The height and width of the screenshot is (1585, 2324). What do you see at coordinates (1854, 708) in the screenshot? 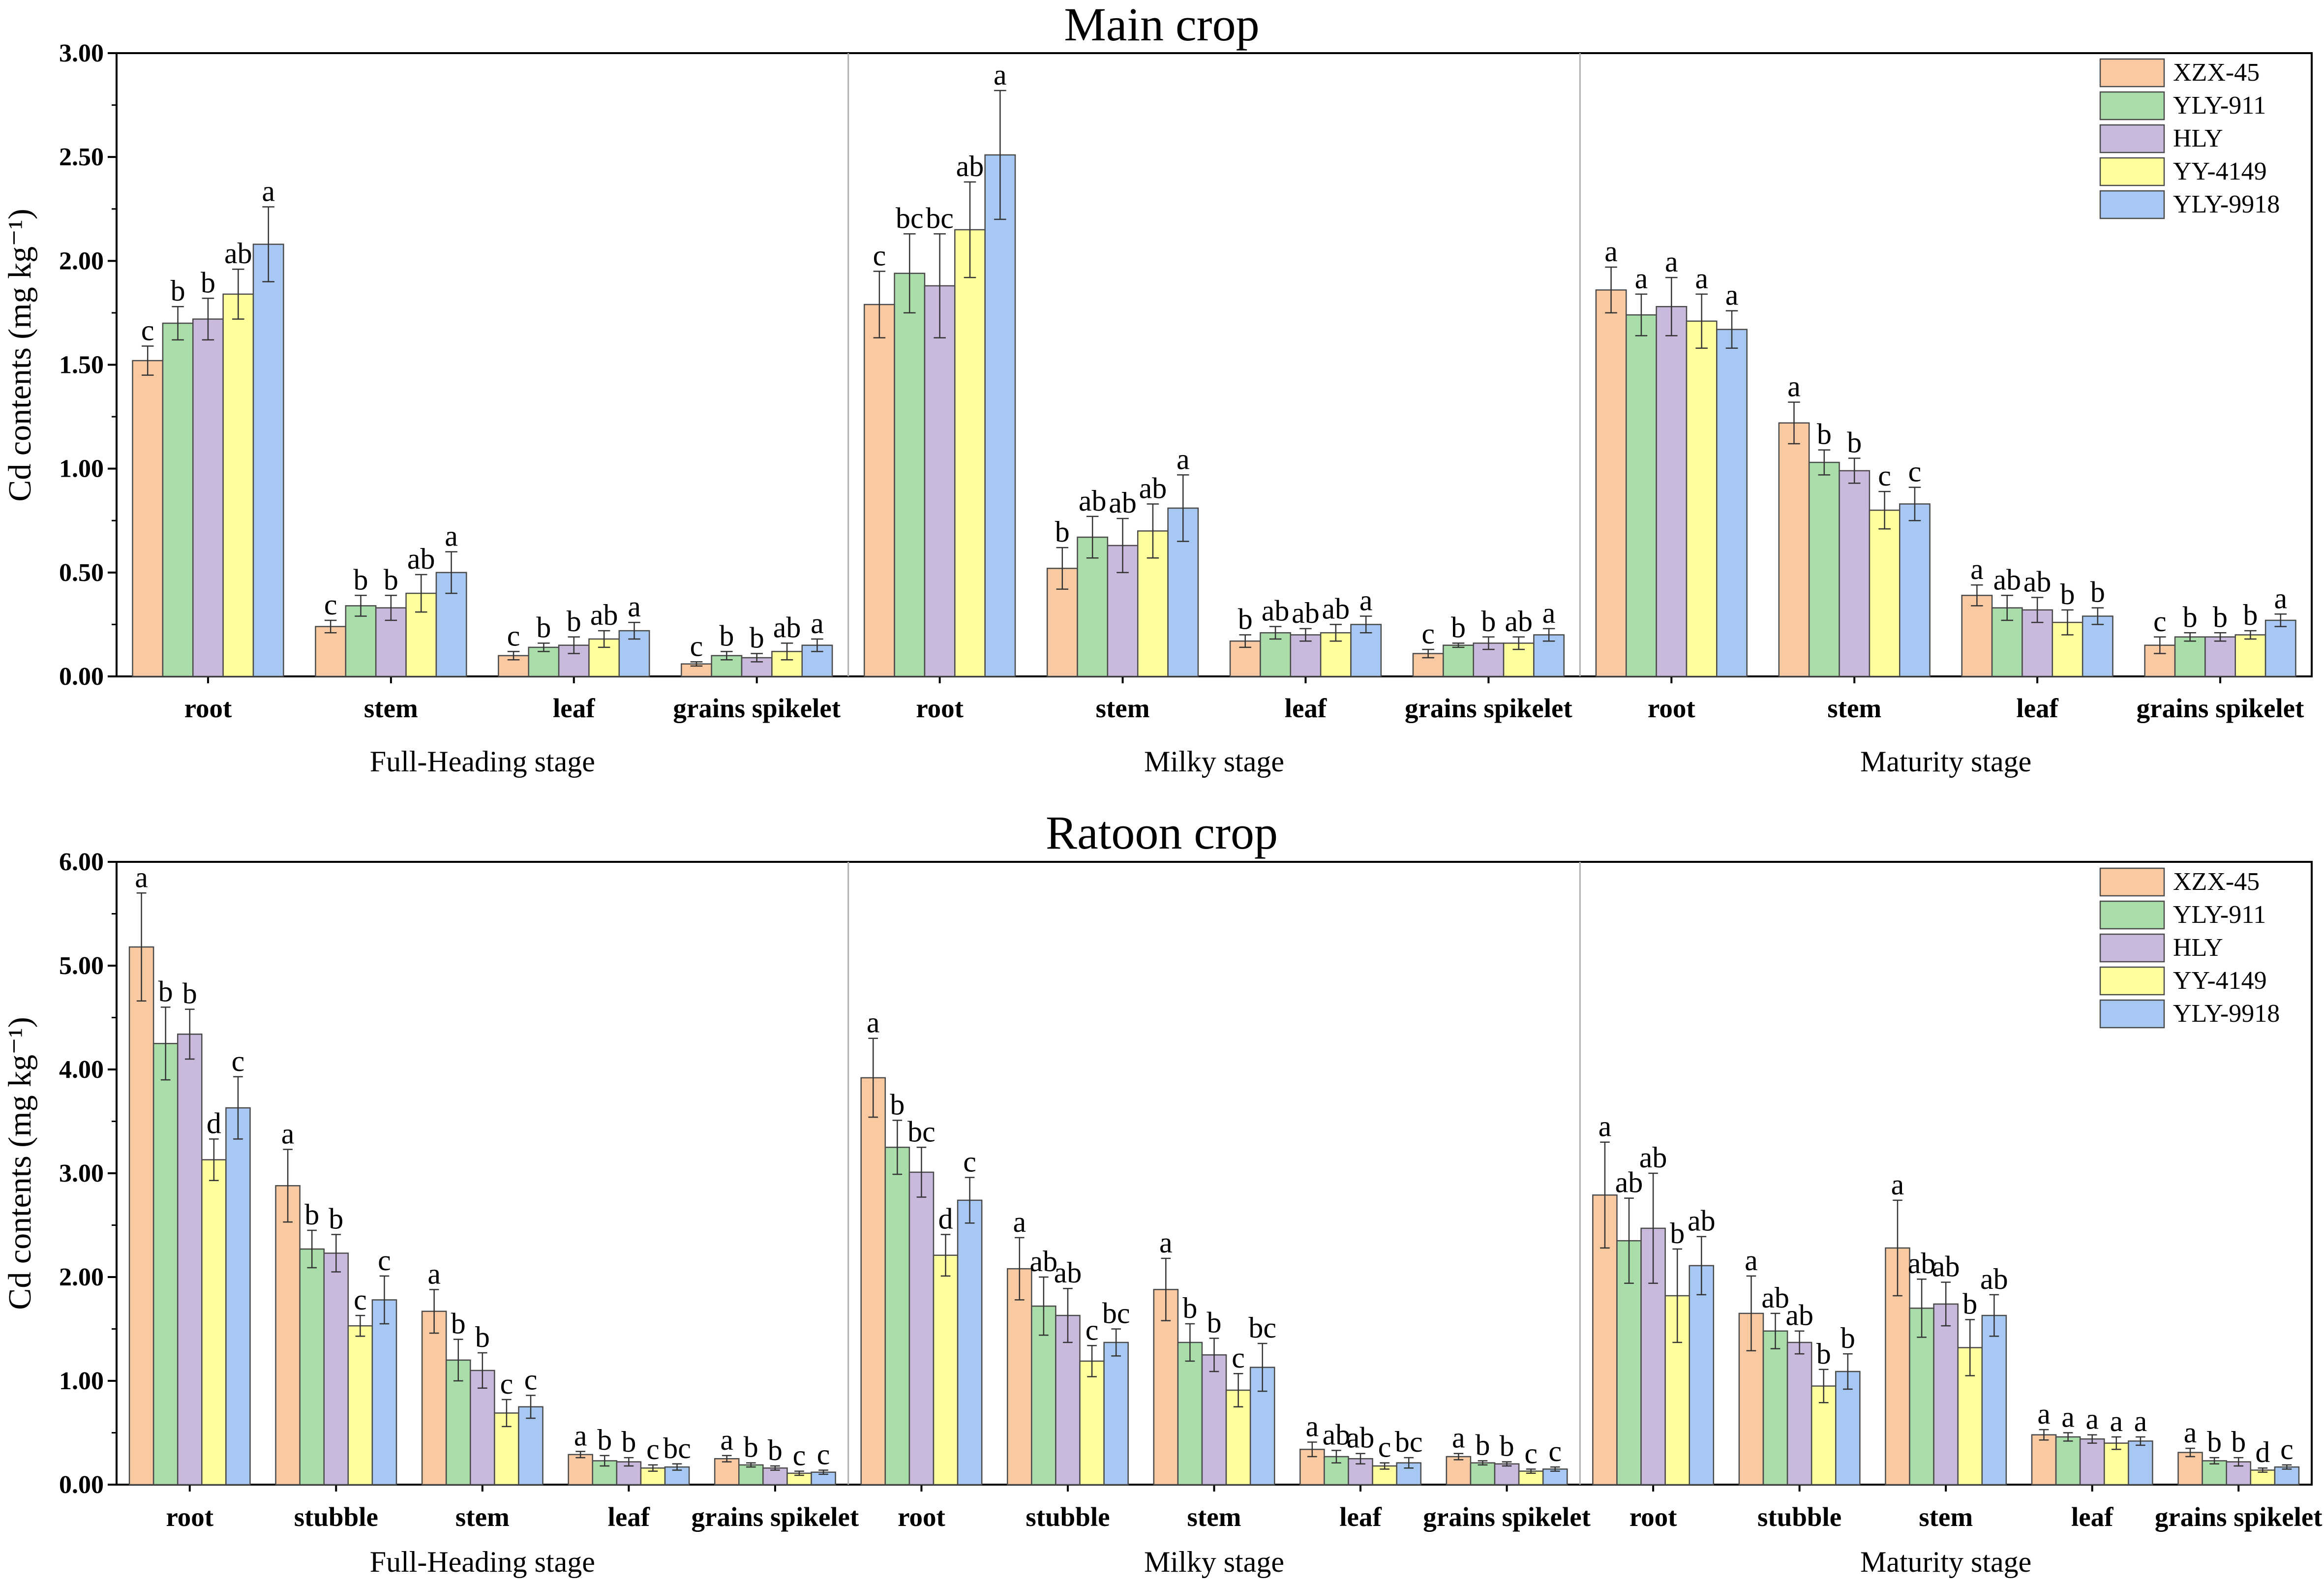
I see `category-label: stem` at bounding box center [1854, 708].